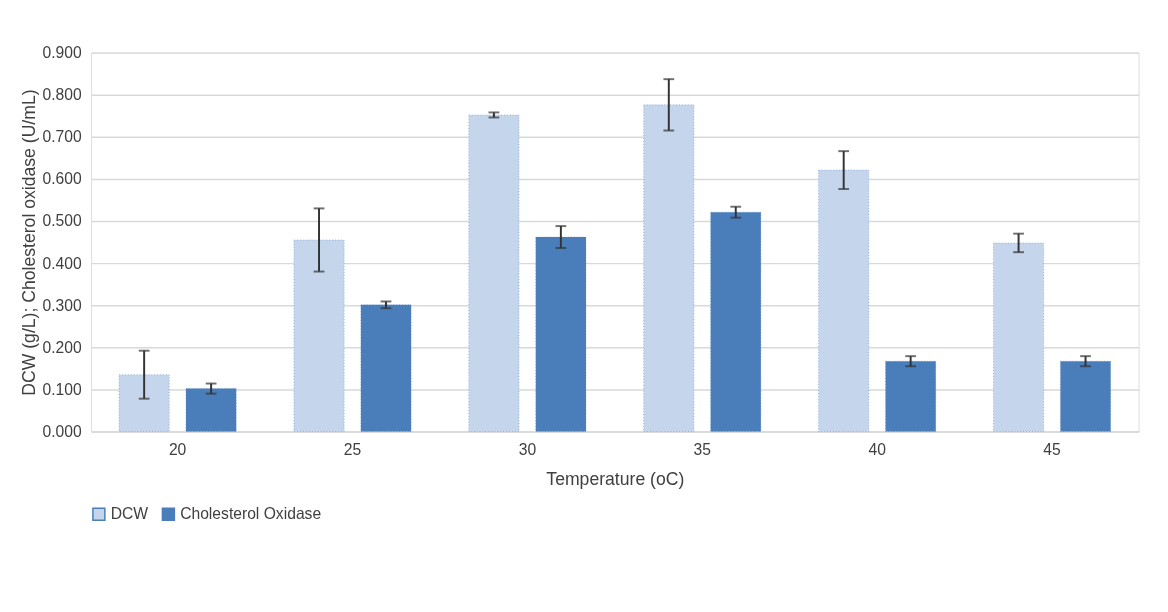 The width and height of the screenshot is (1168, 612). I want to click on y-tick-label: 0.500, so click(62, 221).